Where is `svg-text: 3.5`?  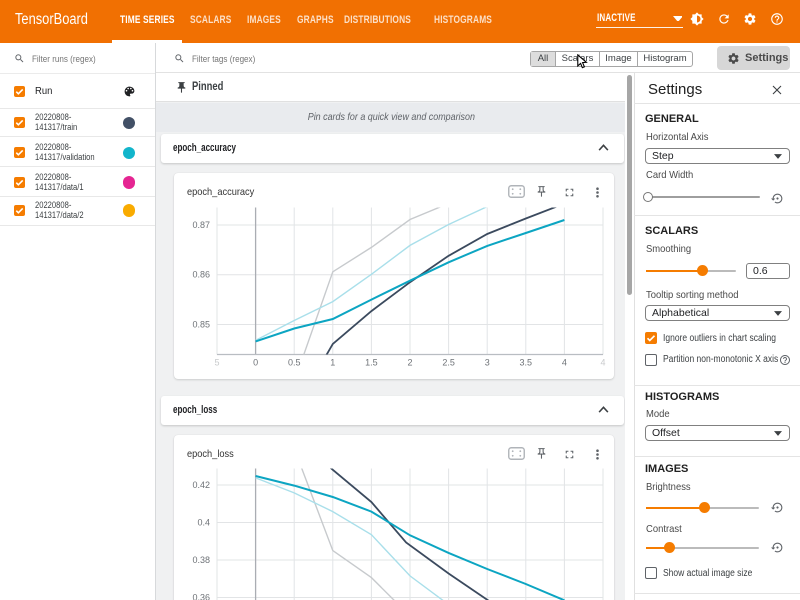
svg-text: 3.5 is located at coordinates (526, 362).